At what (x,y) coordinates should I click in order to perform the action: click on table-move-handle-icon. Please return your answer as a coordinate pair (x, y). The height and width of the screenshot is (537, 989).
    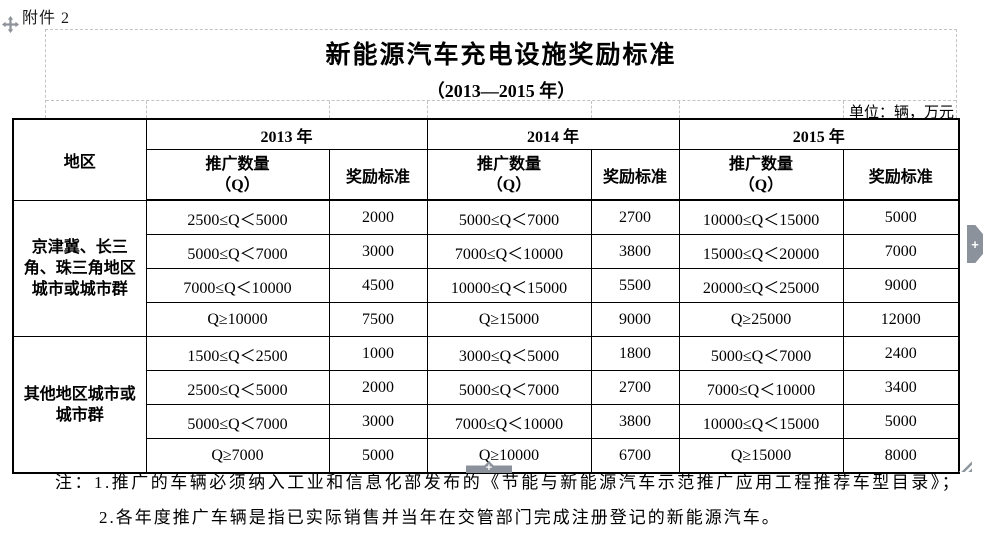
    Looking at the image, I should click on (10, 24).